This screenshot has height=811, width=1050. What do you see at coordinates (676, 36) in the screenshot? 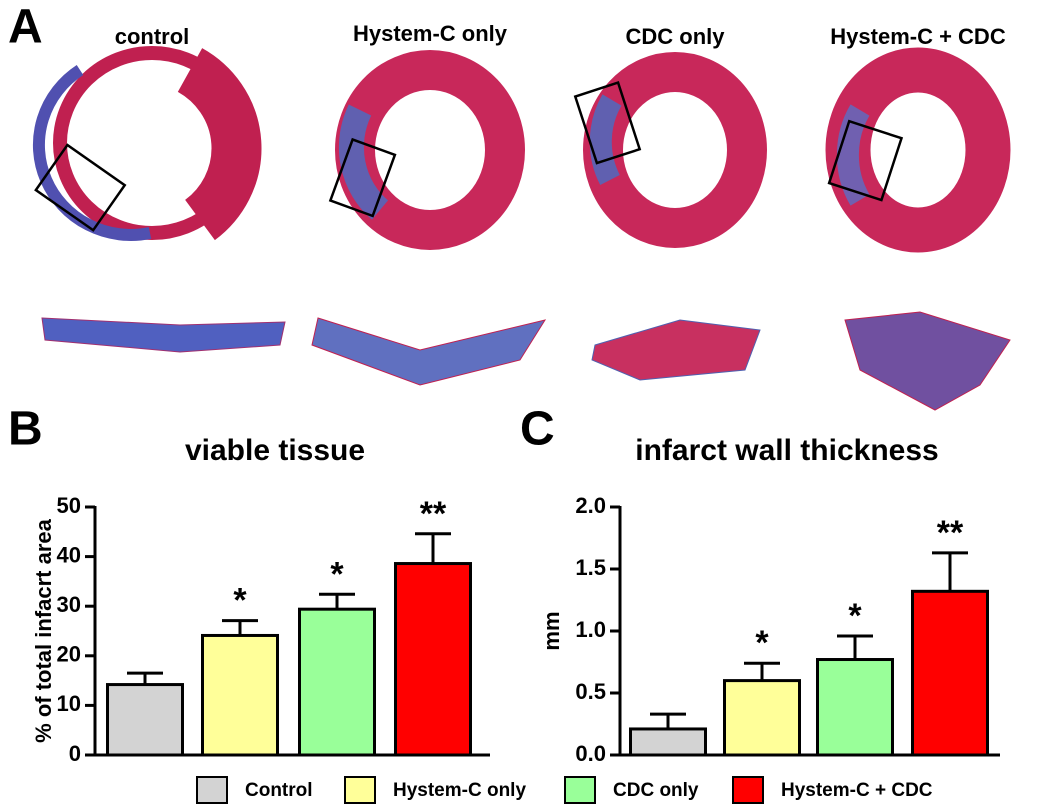
I see `image-label: CDC only` at bounding box center [676, 36].